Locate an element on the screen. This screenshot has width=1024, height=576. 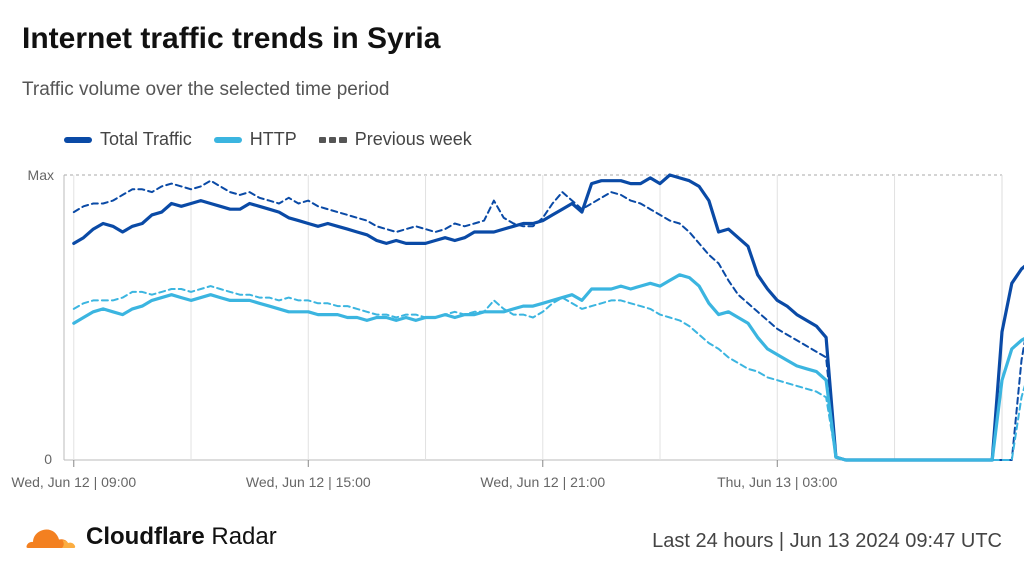
previous-week-swatch is located at coordinates (332, 139).